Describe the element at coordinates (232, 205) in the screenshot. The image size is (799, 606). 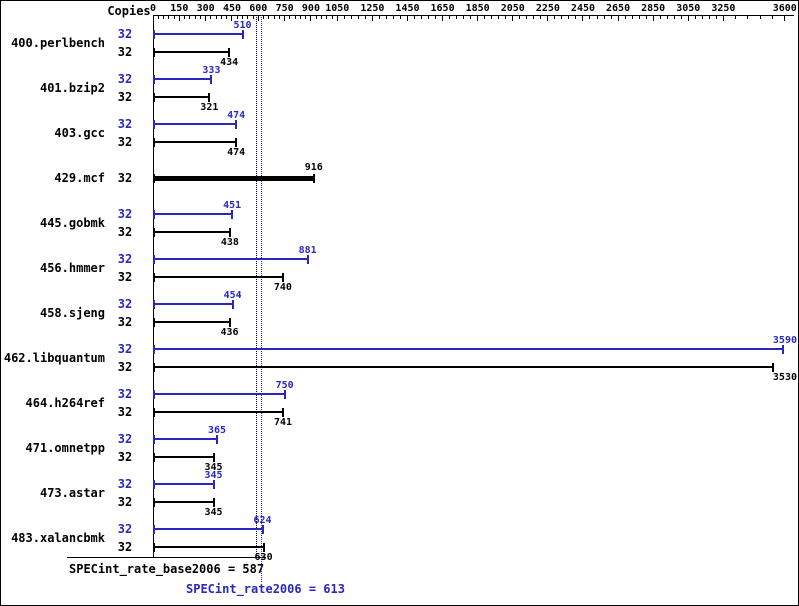
I see `bar-value-label: 451` at that location.